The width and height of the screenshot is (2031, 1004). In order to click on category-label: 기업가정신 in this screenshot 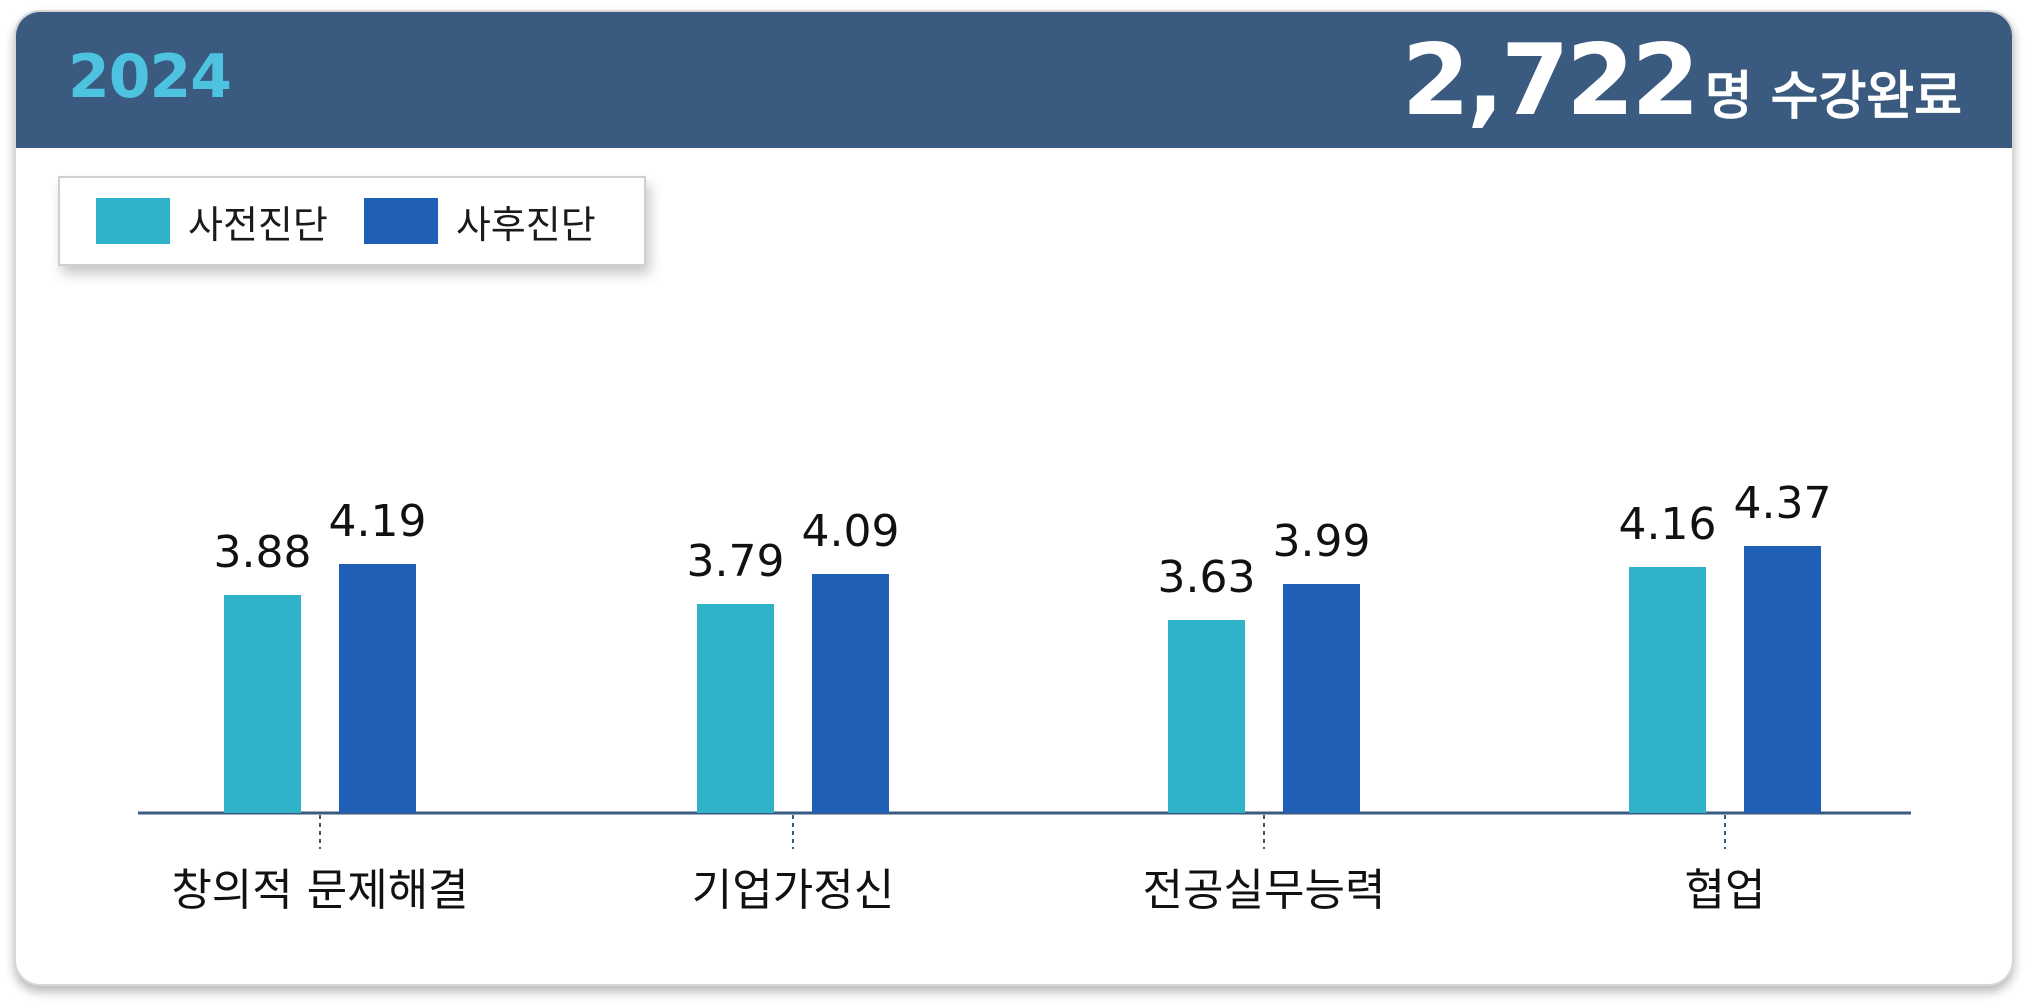, I will do `click(793, 890)`.